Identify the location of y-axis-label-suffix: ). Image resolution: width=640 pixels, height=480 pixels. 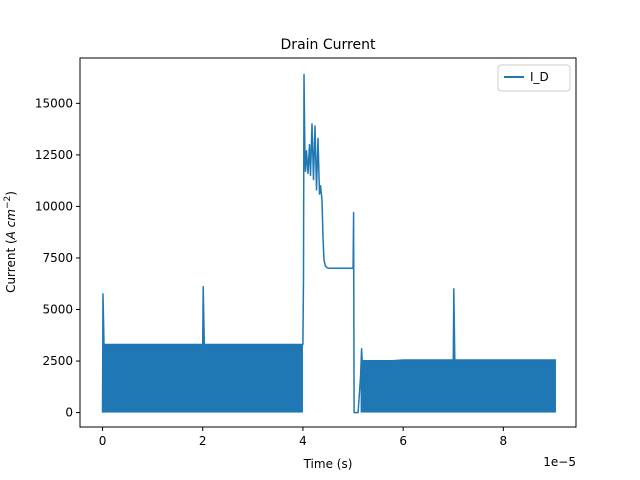
(11, 193).